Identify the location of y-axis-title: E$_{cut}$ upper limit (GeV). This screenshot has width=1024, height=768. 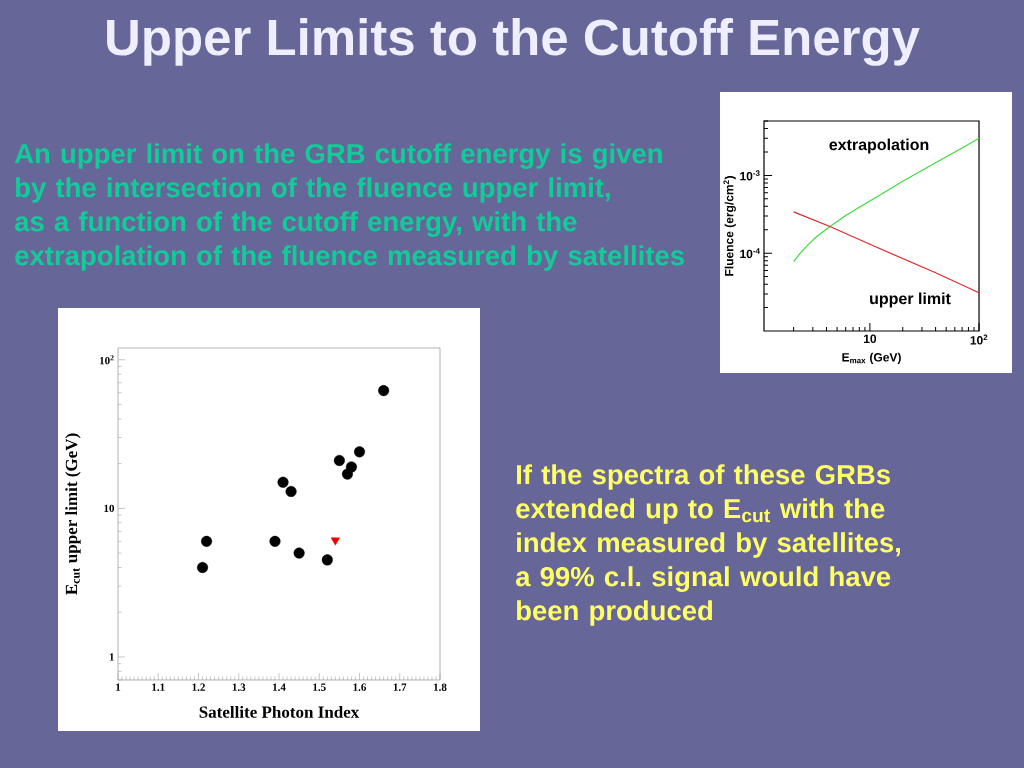
(73, 514).